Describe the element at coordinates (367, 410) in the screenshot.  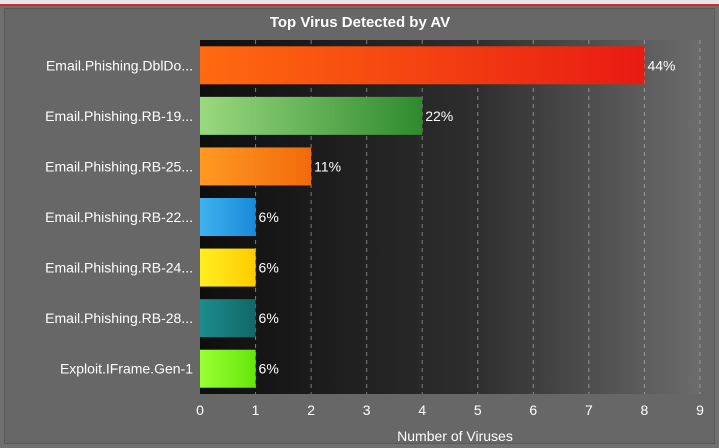
I see `x-tick-label: 3` at that location.